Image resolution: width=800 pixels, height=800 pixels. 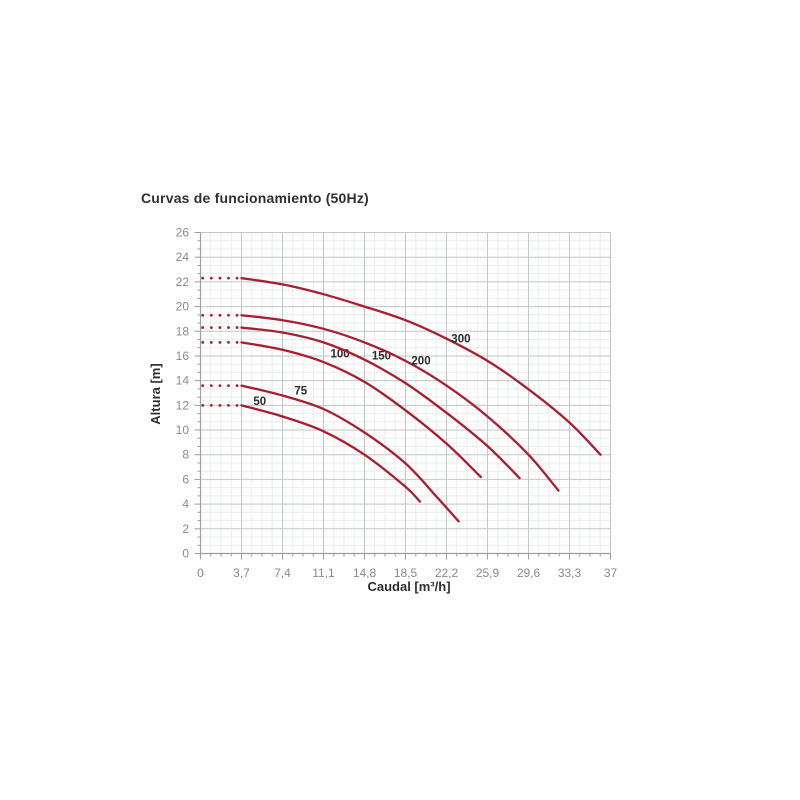 What do you see at coordinates (529, 573) in the screenshot?
I see `x-tick-label: 29,6` at bounding box center [529, 573].